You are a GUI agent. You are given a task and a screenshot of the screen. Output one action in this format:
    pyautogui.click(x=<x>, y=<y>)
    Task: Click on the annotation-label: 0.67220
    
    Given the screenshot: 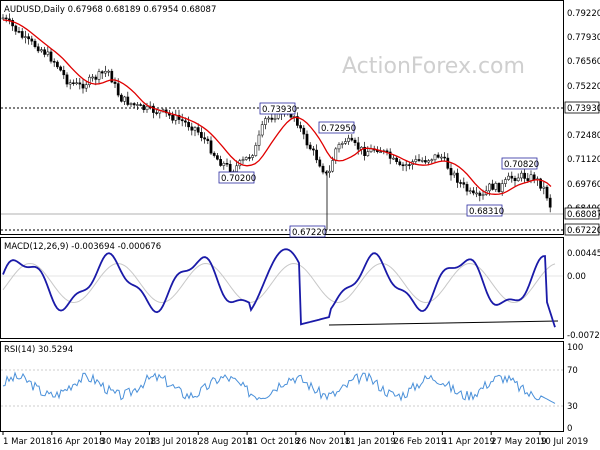 What is the action you would take?
    pyautogui.click(x=309, y=233)
    